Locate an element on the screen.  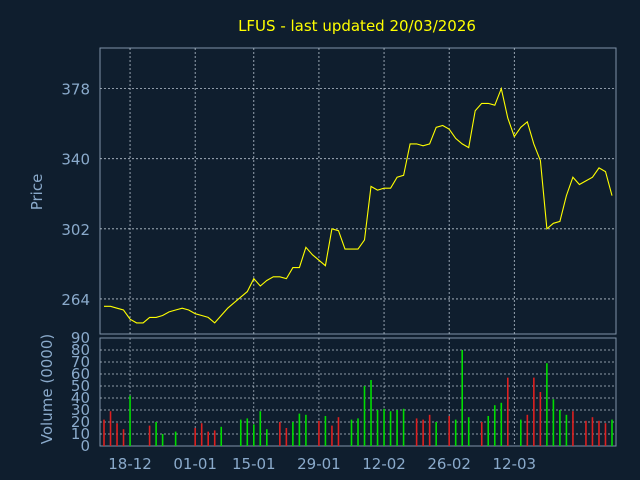
price-tick-264: 264 is located at coordinates (75, 300).